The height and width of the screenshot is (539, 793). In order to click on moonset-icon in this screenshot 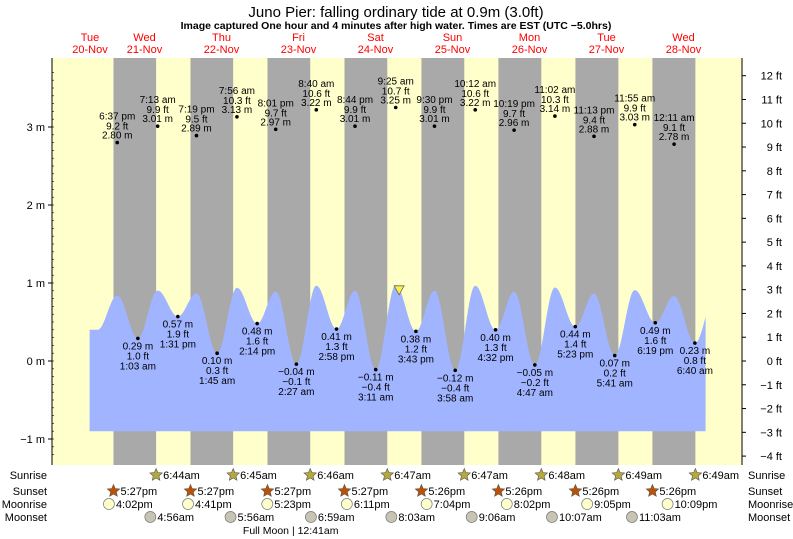, I will do `click(391, 517)`.